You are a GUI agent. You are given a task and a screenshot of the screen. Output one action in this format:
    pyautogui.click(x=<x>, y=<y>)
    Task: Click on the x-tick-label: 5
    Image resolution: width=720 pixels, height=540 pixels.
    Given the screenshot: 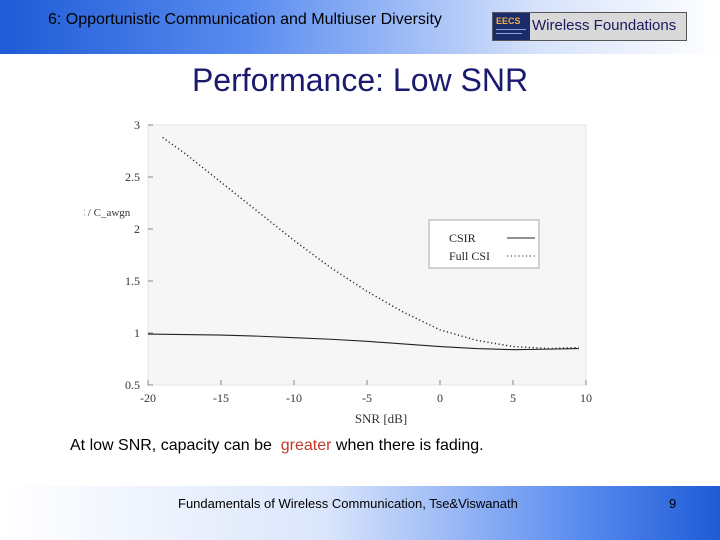 What is the action you would take?
    pyautogui.click(x=513, y=398)
    